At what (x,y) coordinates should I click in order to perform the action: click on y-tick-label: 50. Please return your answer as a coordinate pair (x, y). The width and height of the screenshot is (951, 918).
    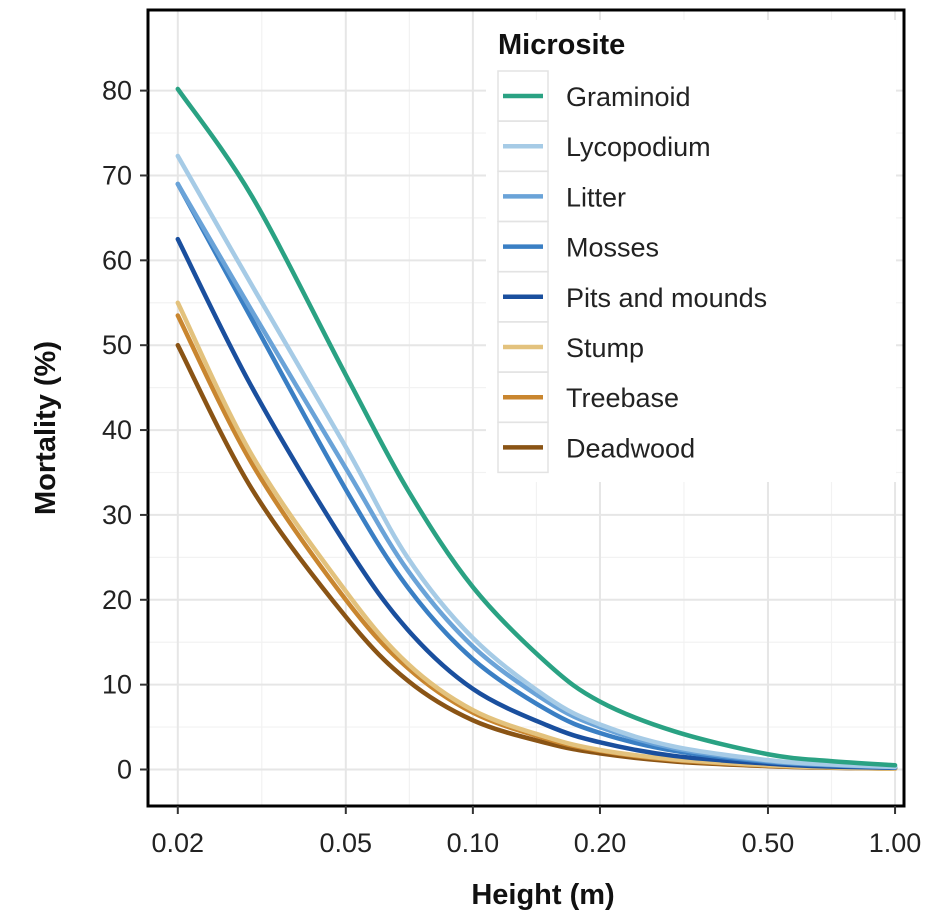
    Looking at the image, I should click on (117, 345).